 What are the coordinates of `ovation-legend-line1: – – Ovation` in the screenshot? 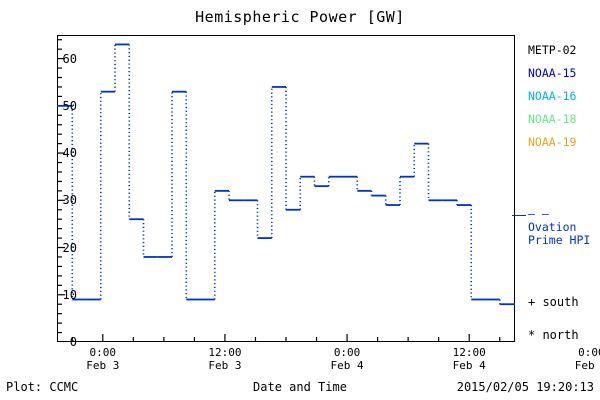 It's located at (552, 221).